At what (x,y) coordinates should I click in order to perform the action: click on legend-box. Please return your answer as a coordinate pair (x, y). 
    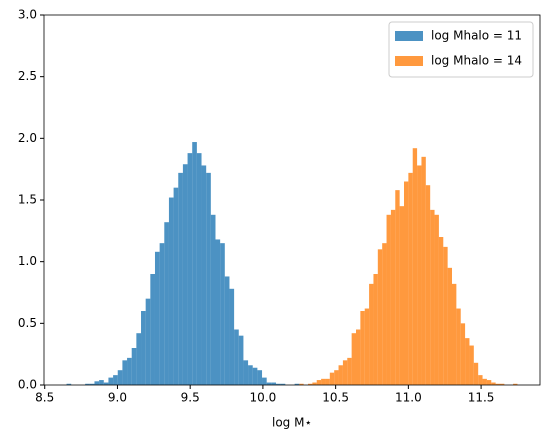
    Looking at the image, I should click on (461, 49).